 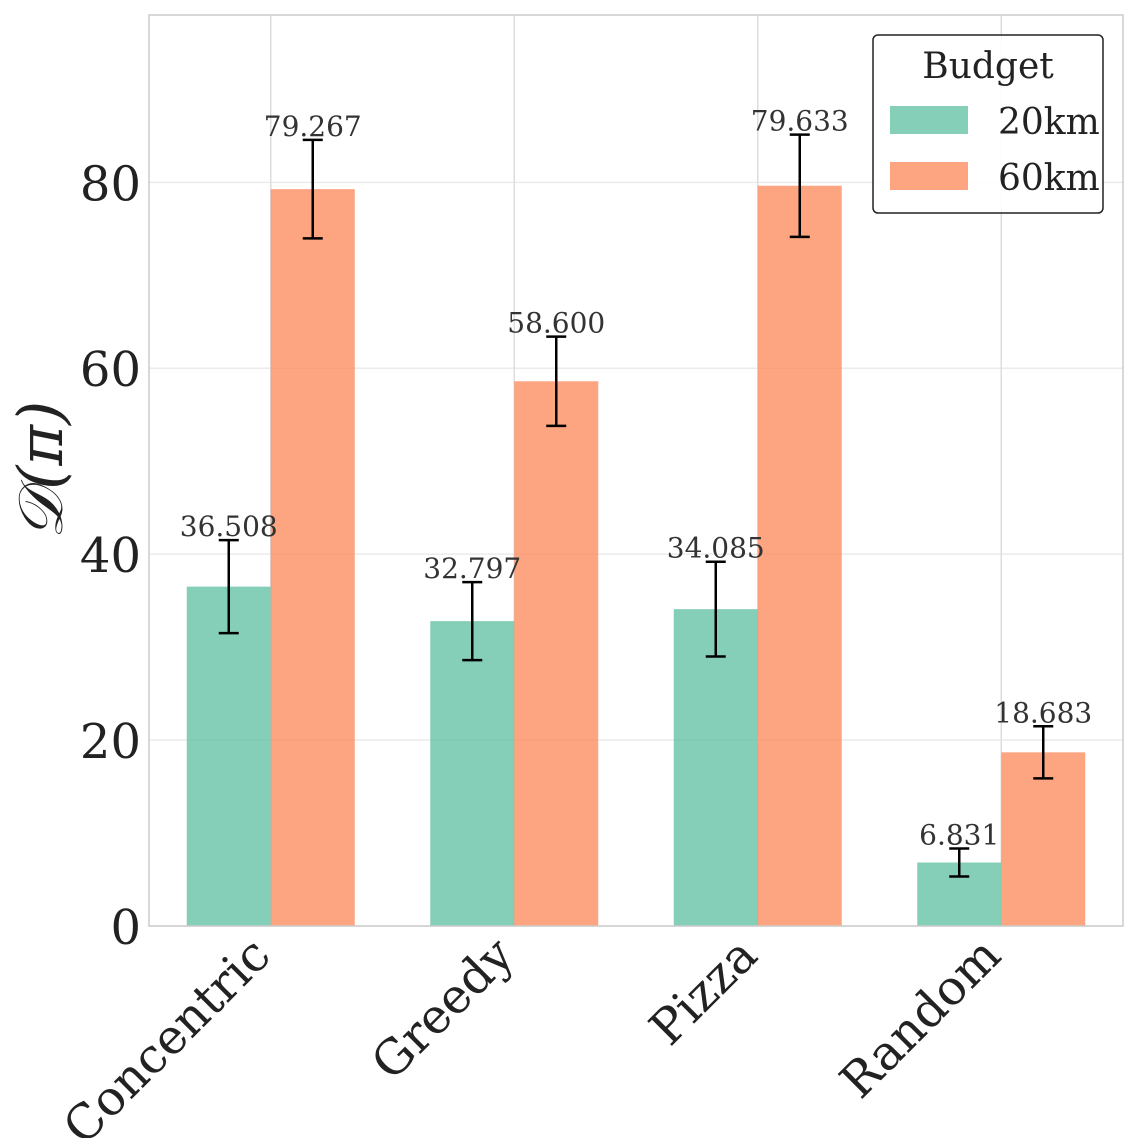 What do you see at coordinates (929, 176) in the screenshot?
I see `legend-swatch-60km` at bounding box center [929, 176].